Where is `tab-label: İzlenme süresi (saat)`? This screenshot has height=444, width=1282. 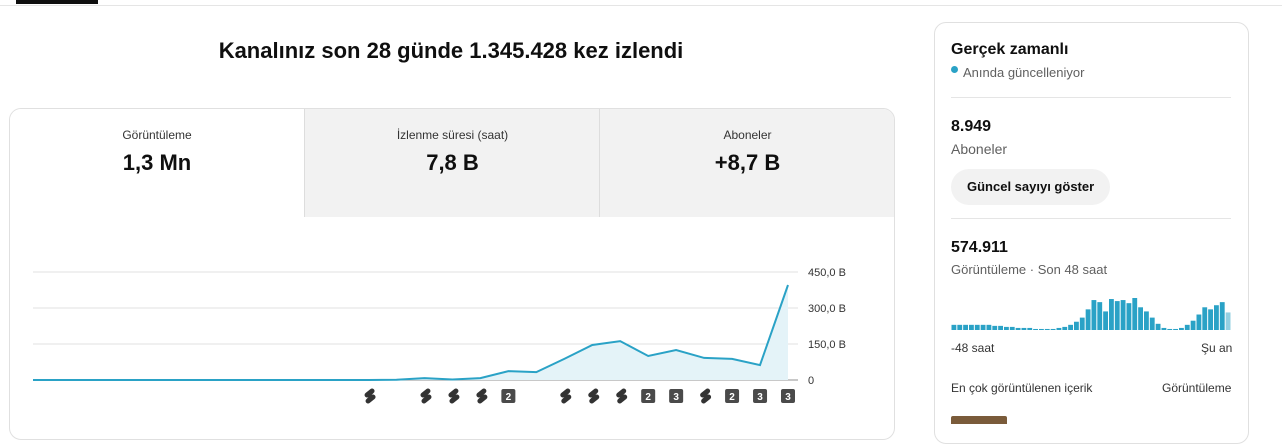
tab-label: İzlenme süresi (saat) is located at coordinates (452, 135).